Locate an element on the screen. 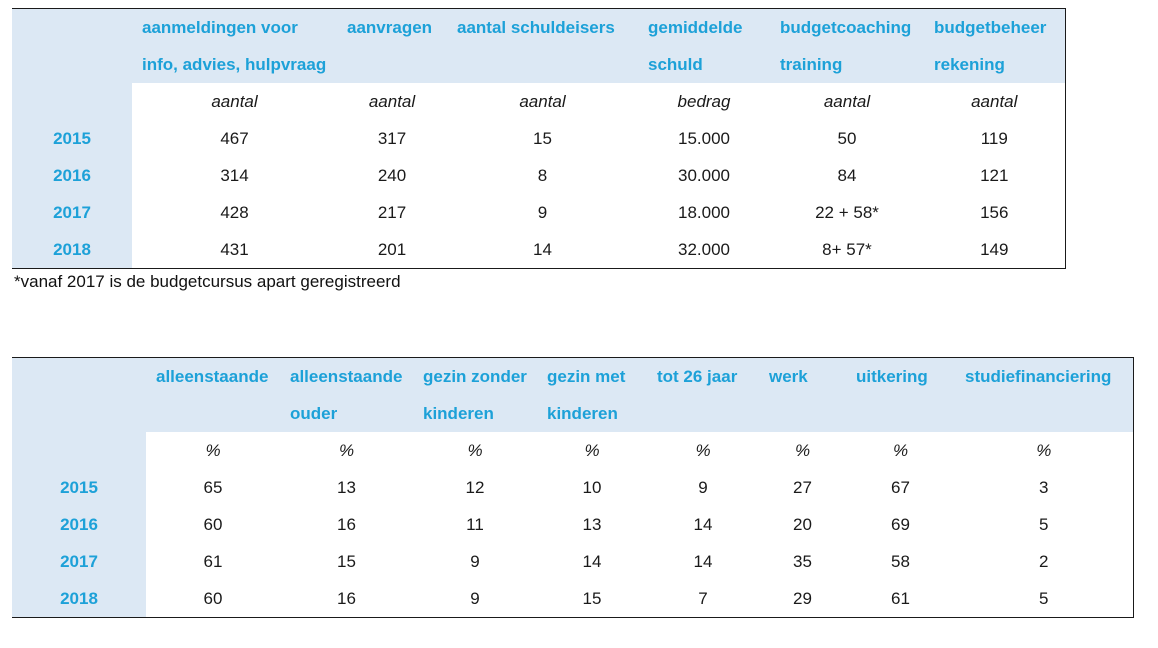 The width and height of the screenshot is (1158, 648). value-cell: 32.000 is located at coordinates (704, 249).